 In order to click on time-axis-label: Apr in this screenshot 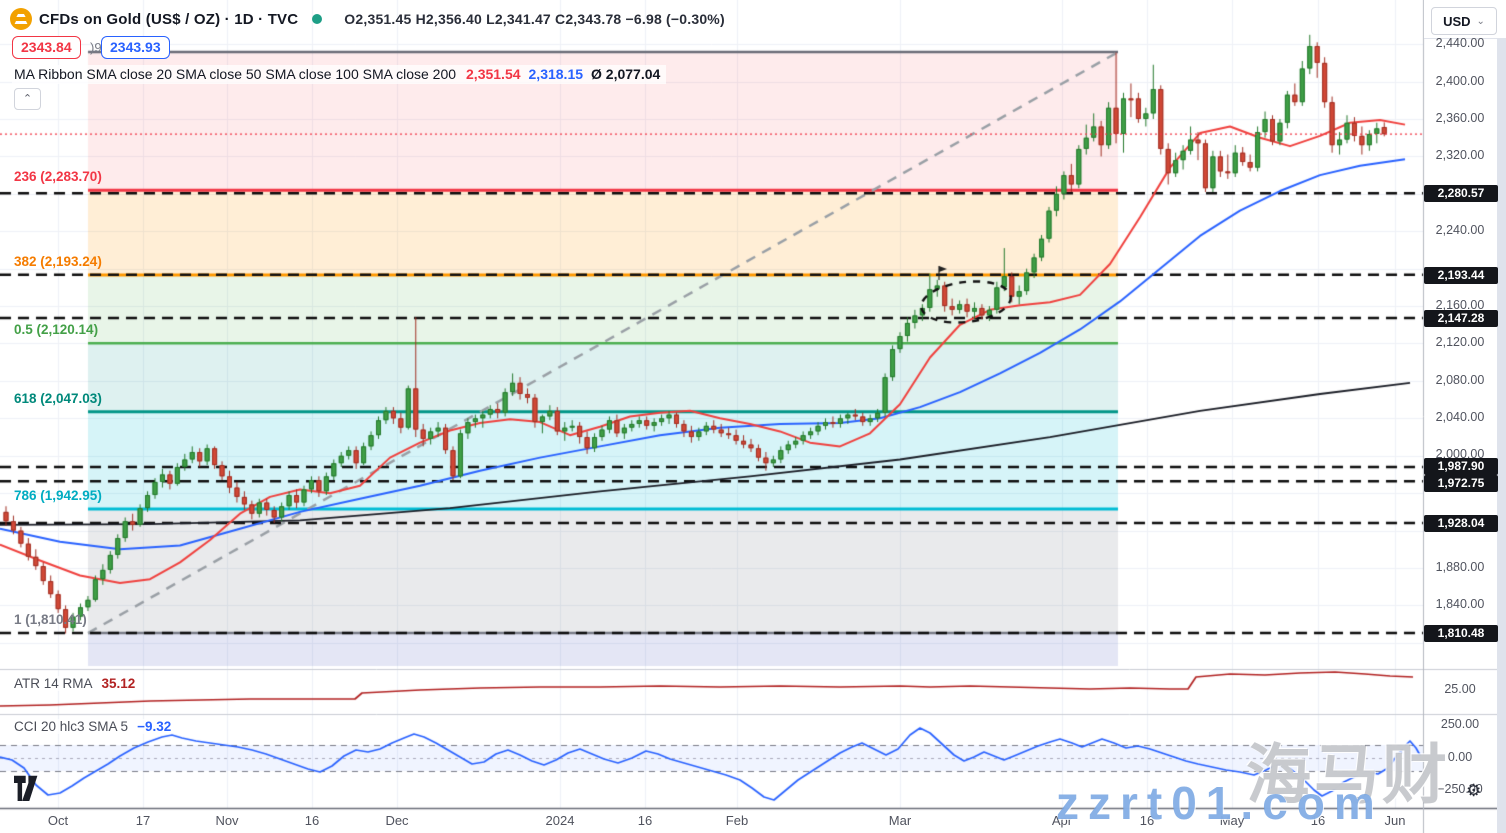, I will do `click(1062, 820)`.